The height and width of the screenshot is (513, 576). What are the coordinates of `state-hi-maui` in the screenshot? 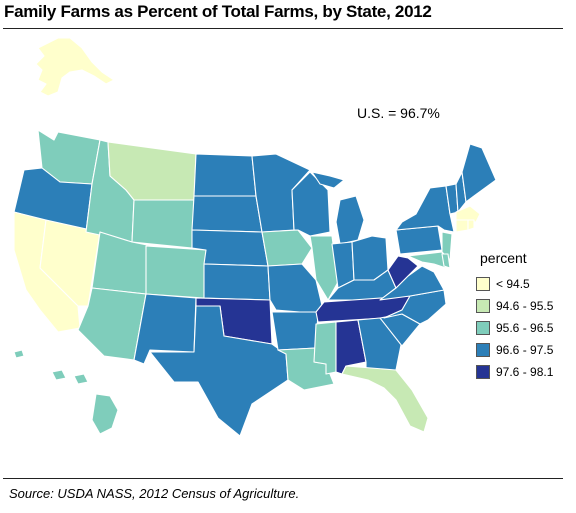 It's located at (59, 375).